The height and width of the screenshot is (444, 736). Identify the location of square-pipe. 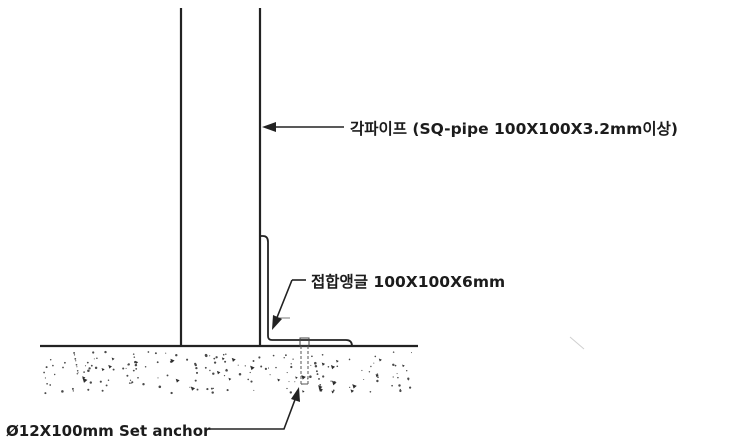
(220, 177).